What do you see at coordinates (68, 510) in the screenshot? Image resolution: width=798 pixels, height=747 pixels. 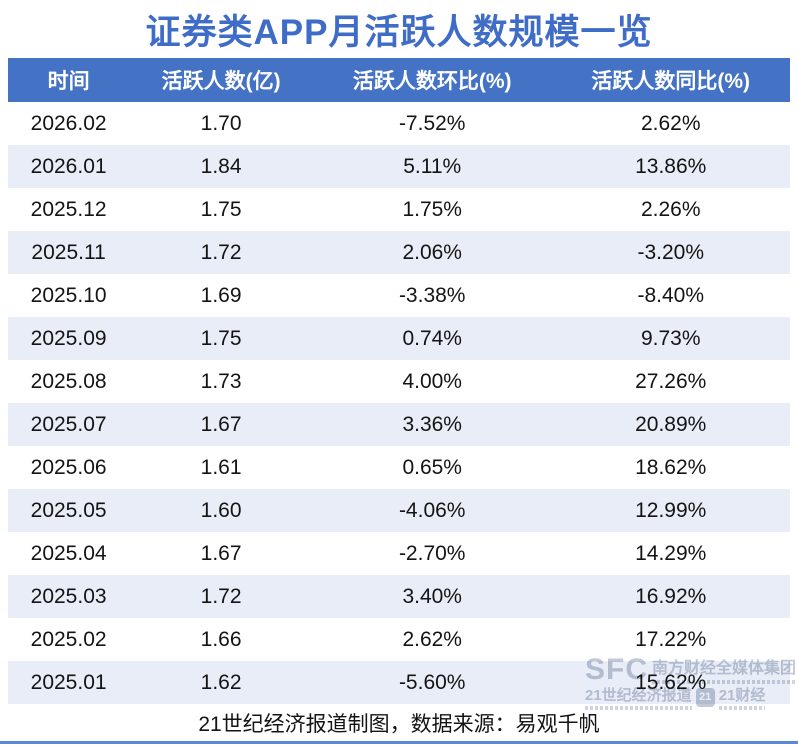 I see `cell: 2025.05` at bounding box center [68, 510].